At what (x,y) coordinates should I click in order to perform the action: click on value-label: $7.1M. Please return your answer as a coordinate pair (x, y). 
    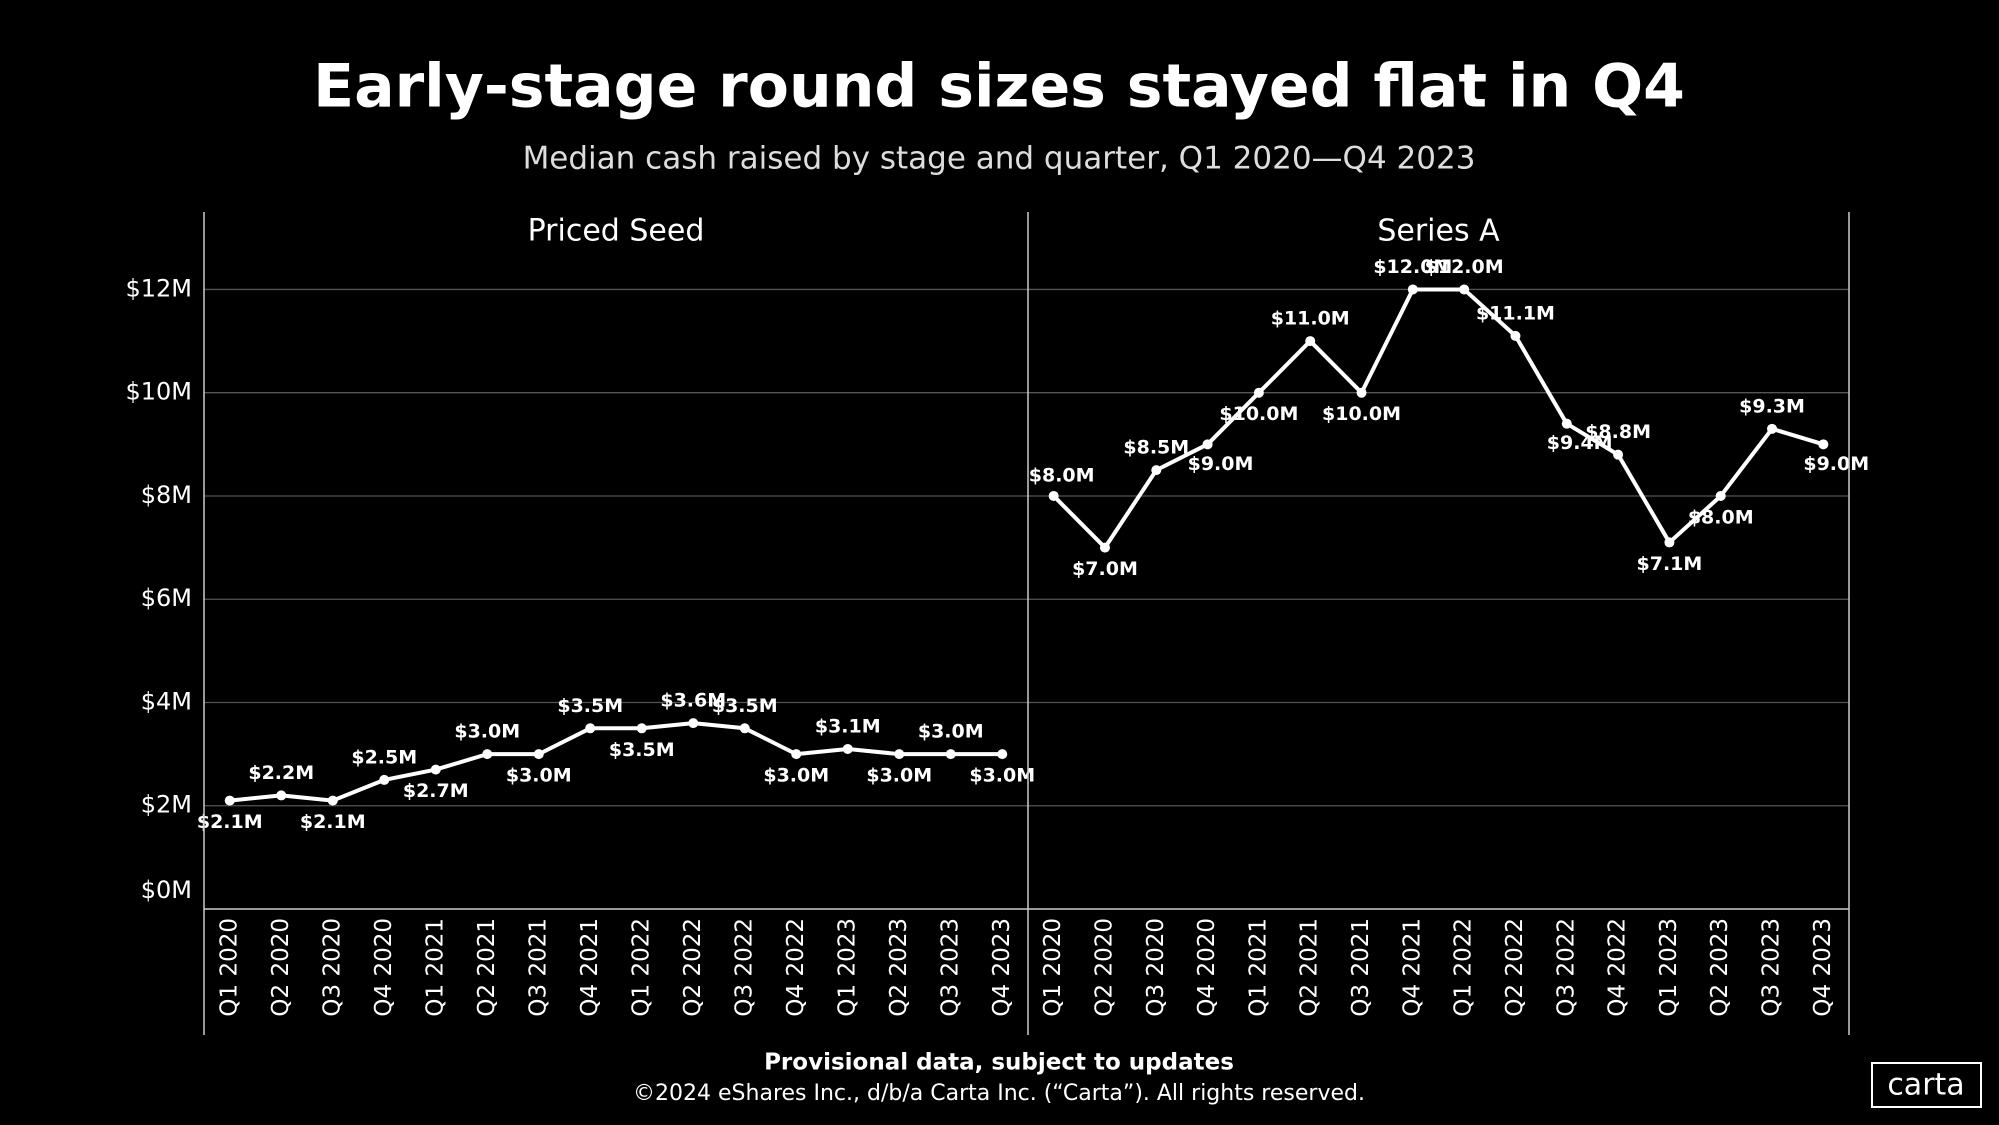
    Looking at the image, I should click on (1670, 564).